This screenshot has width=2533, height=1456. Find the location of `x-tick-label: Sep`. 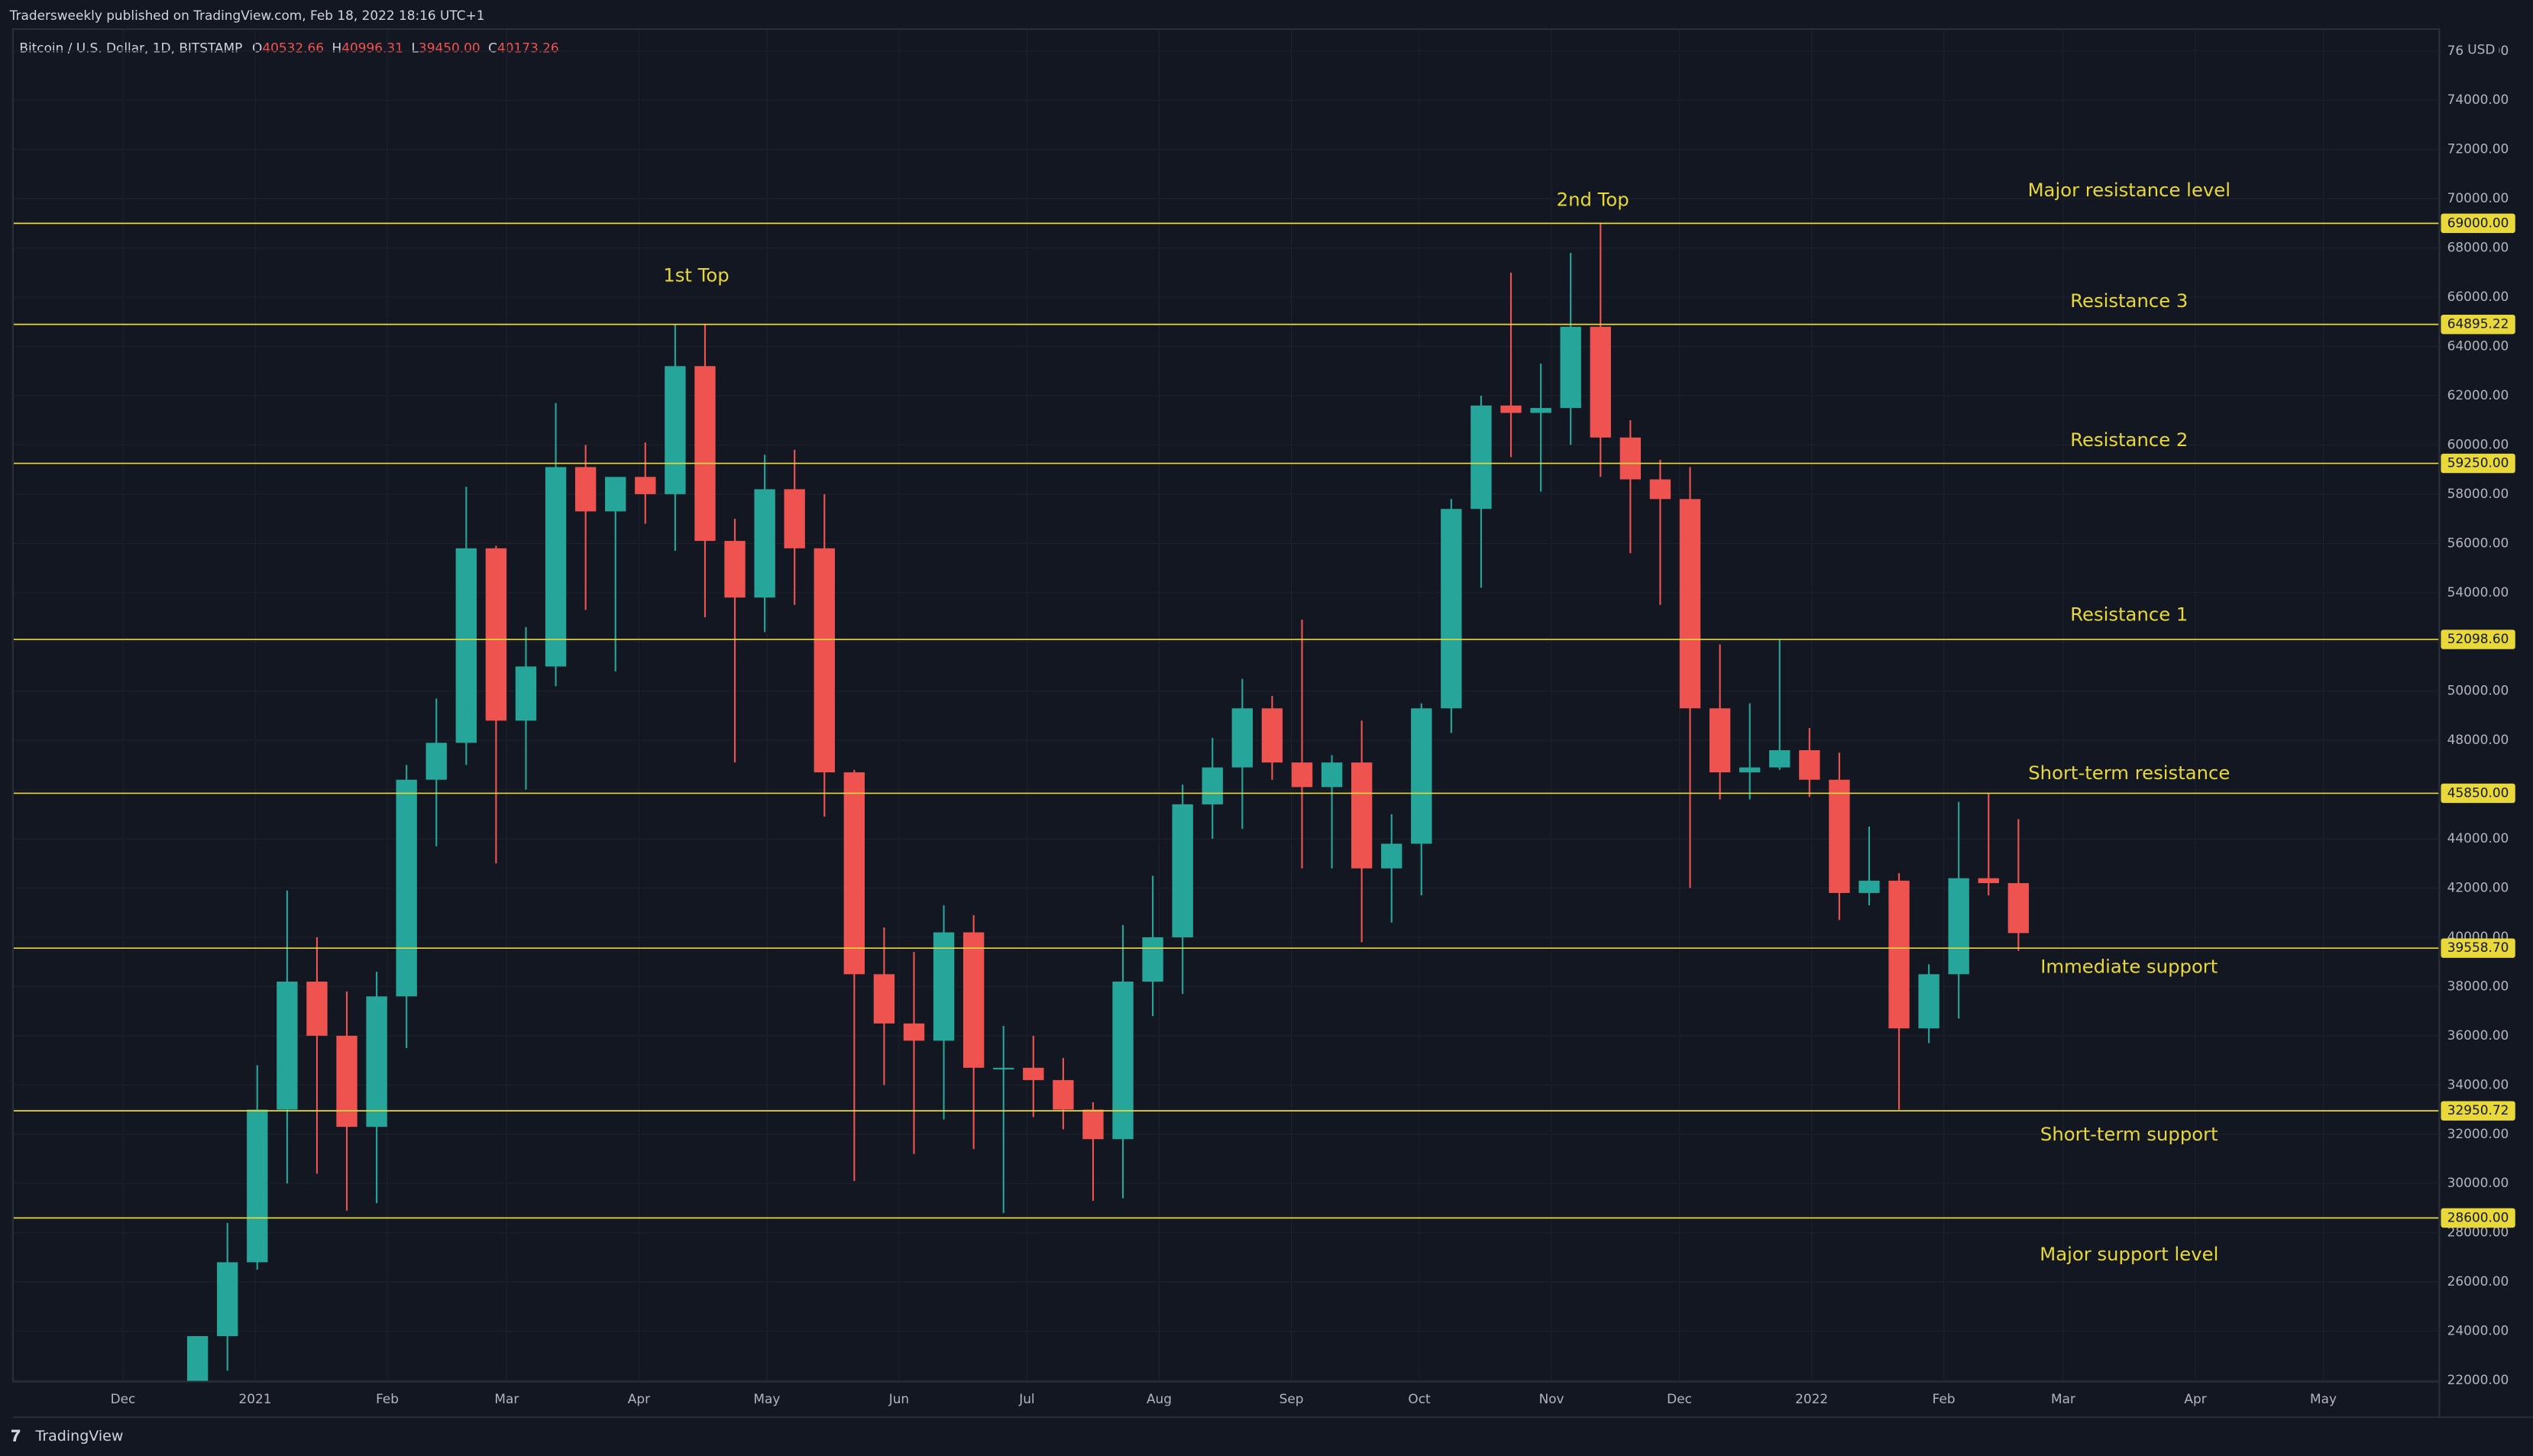

x-tick-label: Sep is located at coordinates (1291, 1399).